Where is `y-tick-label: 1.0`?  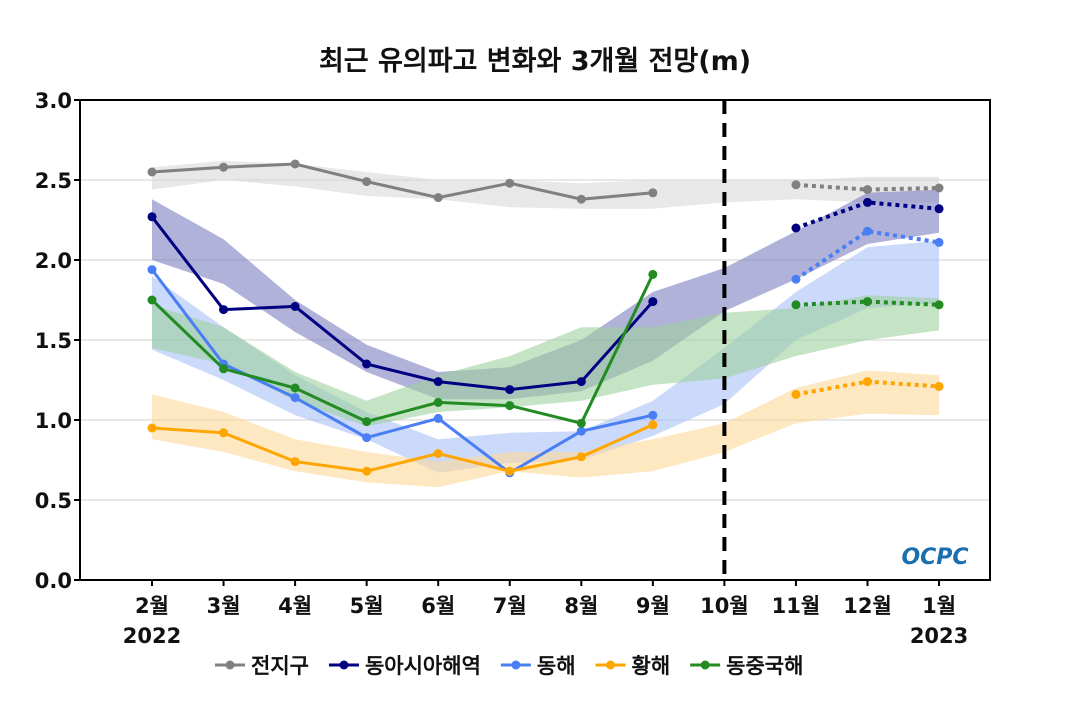 y-tick-label: 1.0 is located at coordinates (53, 421).